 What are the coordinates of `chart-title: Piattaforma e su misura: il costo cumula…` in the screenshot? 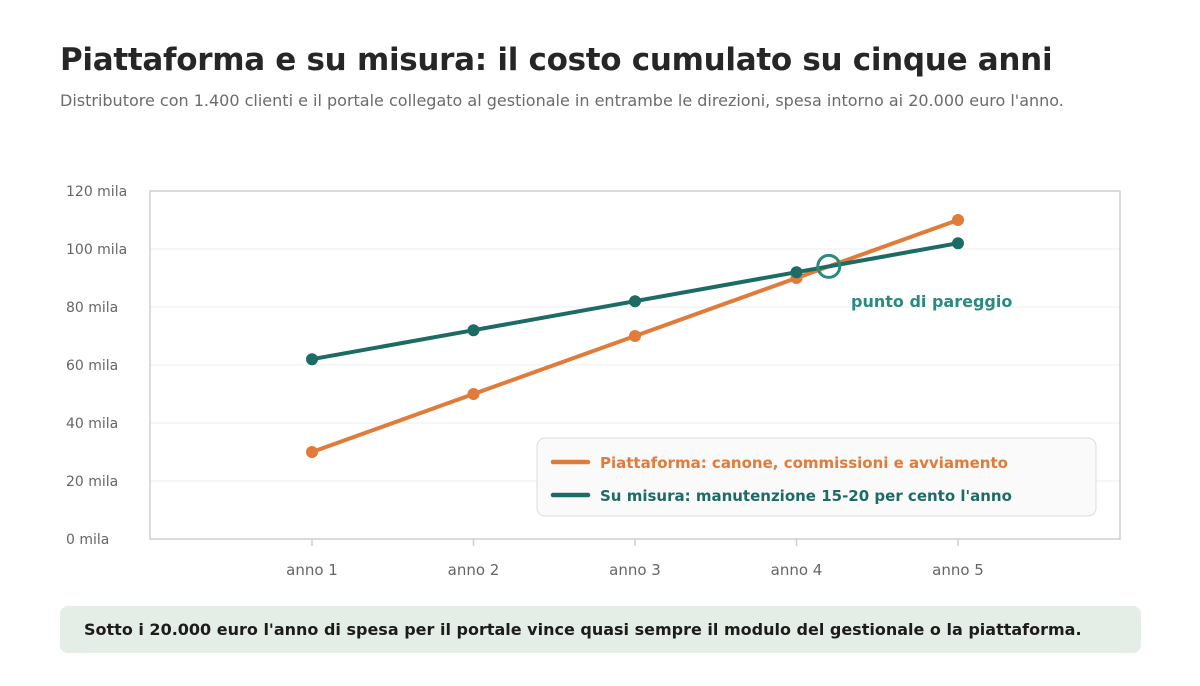 It's located at (556, 60).